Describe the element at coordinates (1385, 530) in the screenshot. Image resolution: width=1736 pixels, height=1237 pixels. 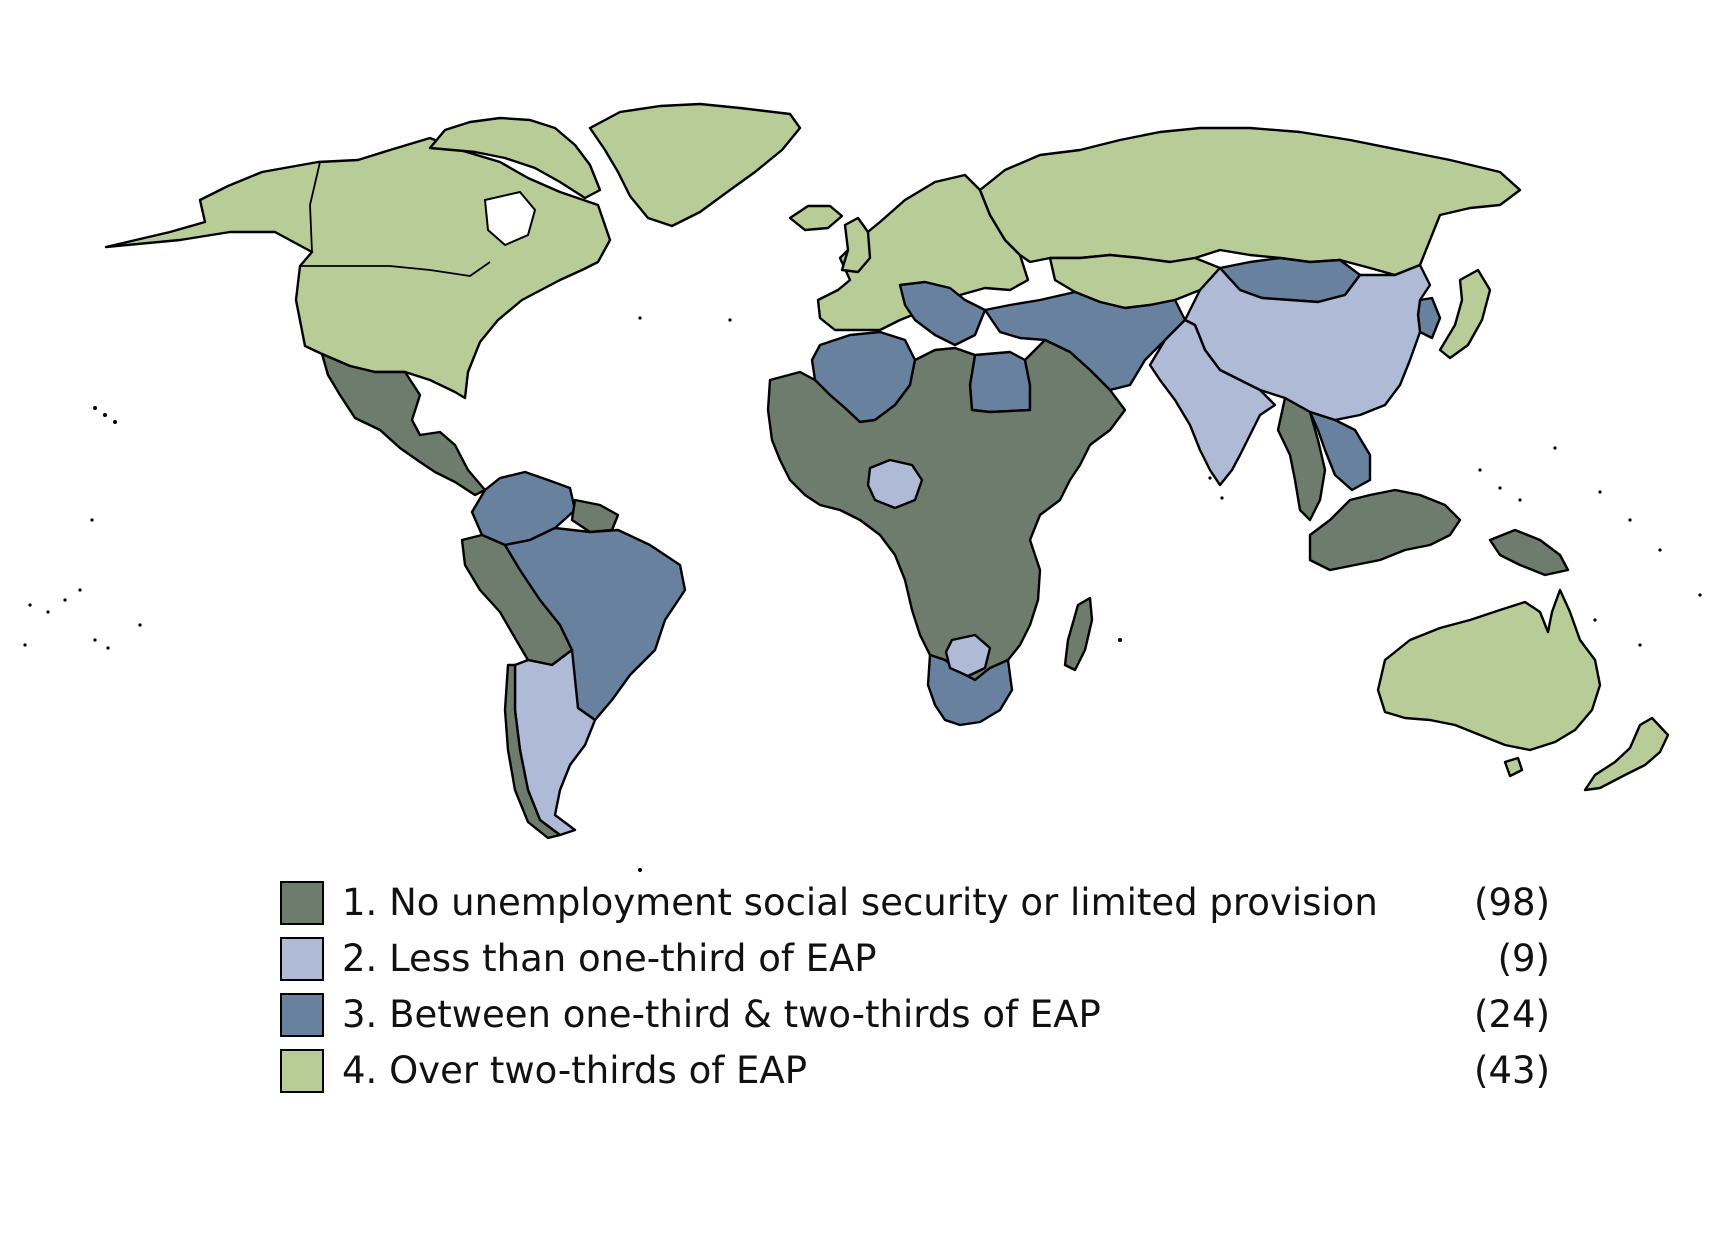
I see `indonesia-region` at that location.